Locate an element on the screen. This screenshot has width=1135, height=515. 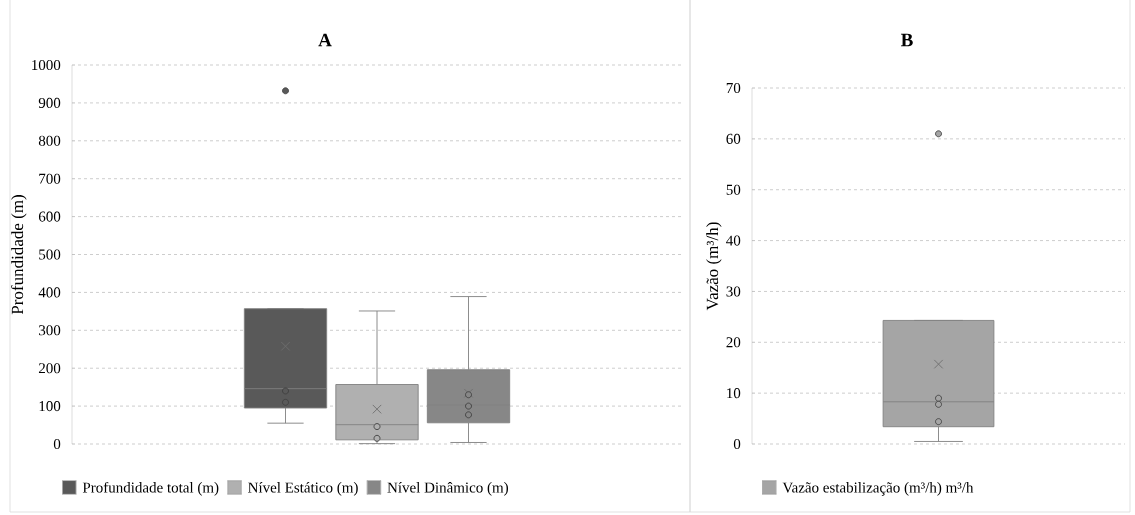
legend-label: Profundidade total (m) is located at coordinates (150, 488).